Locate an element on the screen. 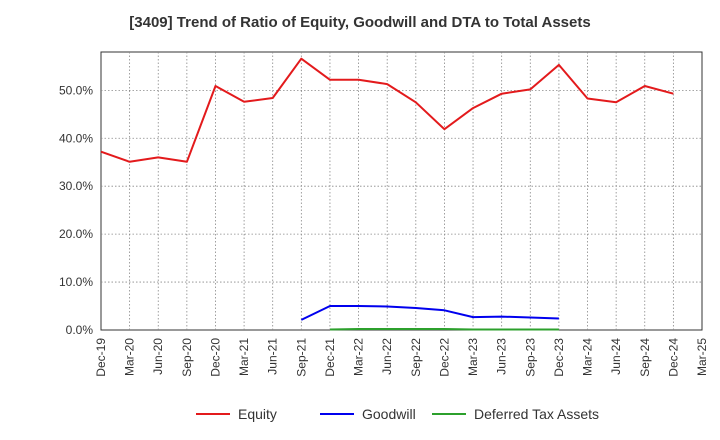  x-tick-label: Jun-24 is located at coordinates (616, 356).